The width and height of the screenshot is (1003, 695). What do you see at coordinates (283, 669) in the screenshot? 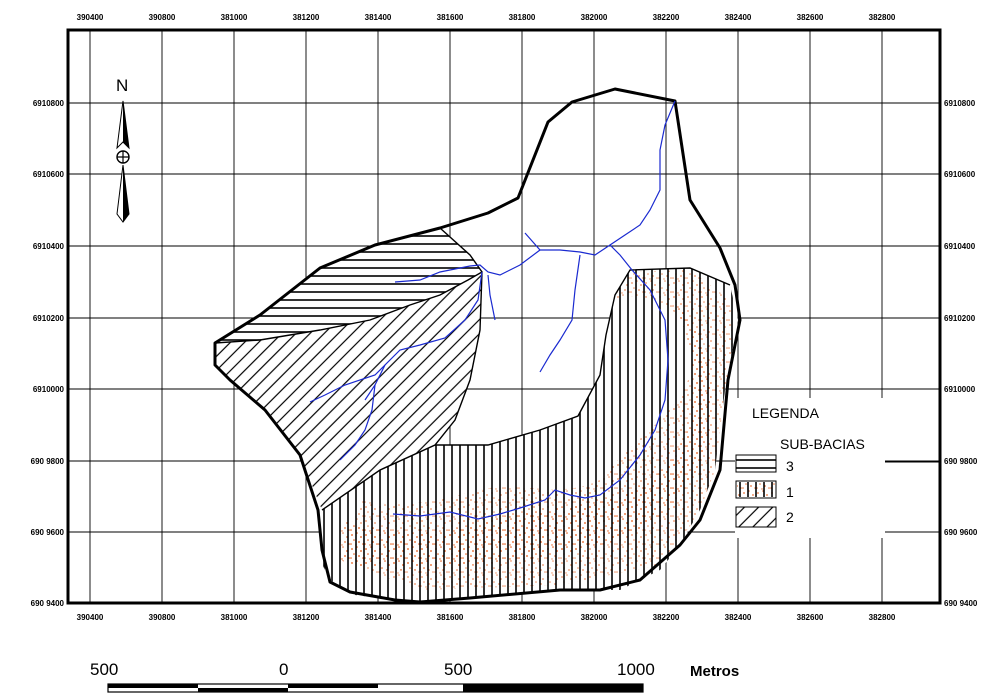
I see `scale-label-0: 0` at bounding box center [283, 669].